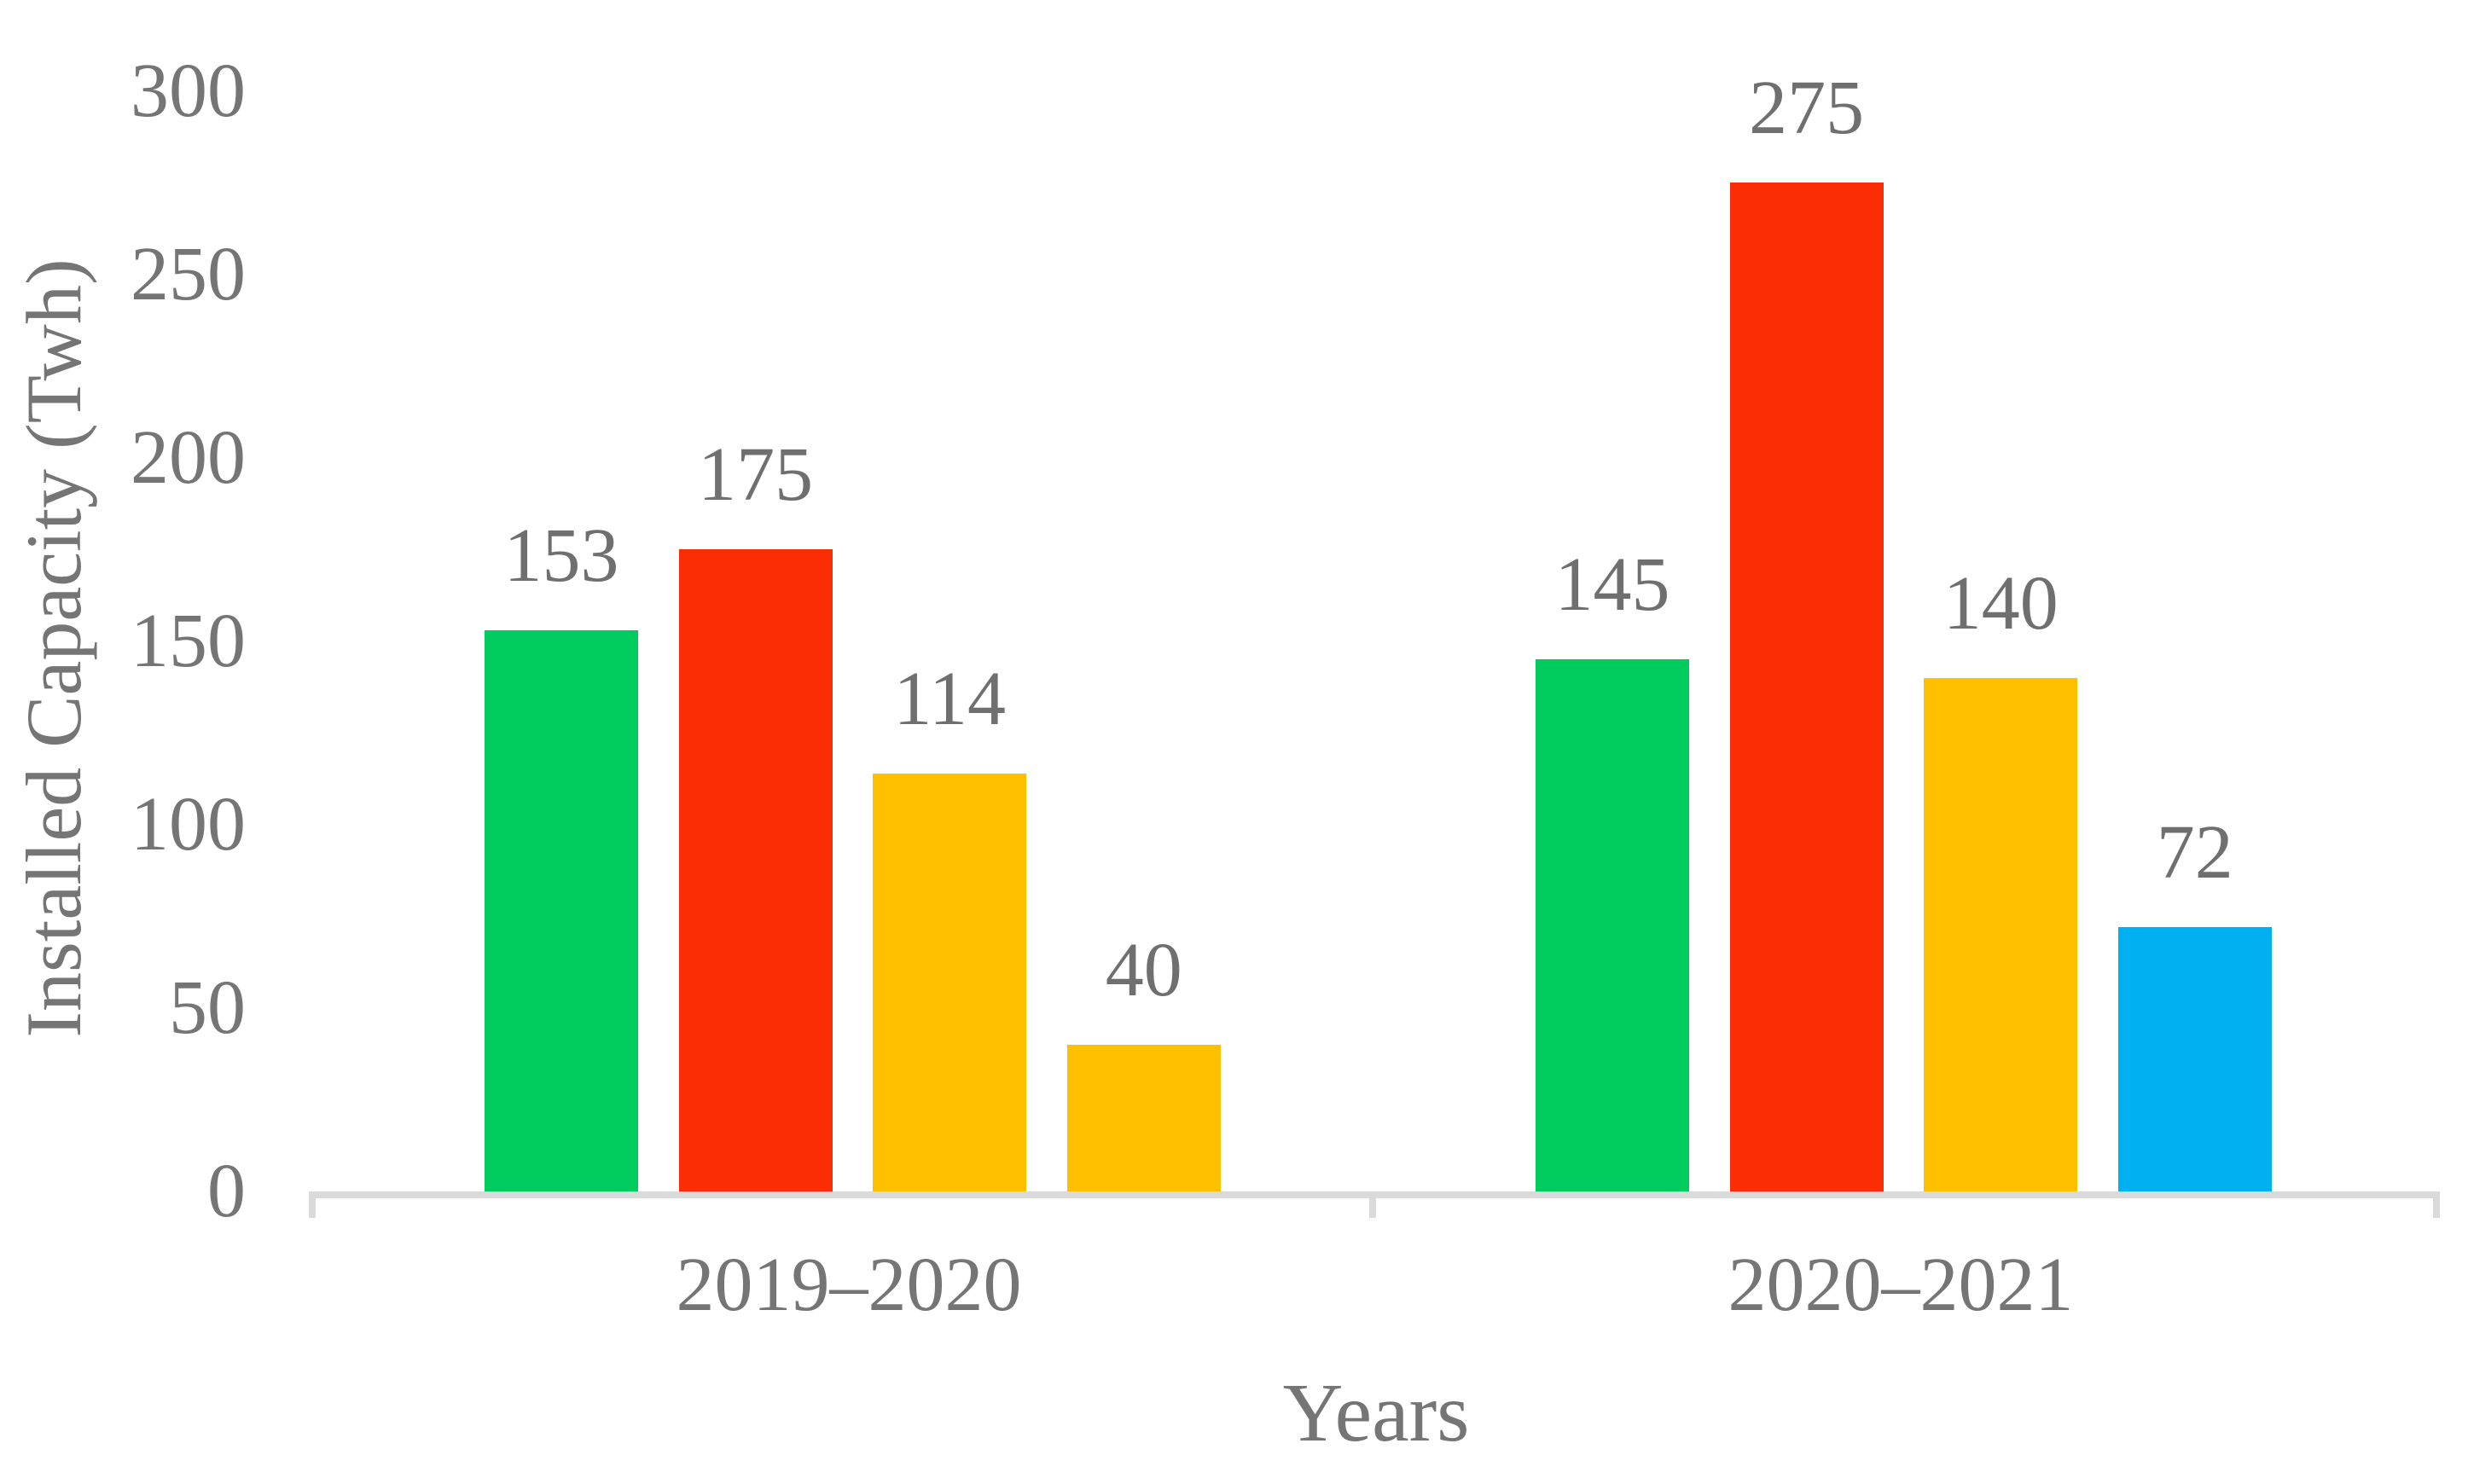 The height and width of the screenshot is (1484, 2468). Describe the element at coordinates (188, 91) in the screenshot. I see `y-tick-label: 300` at that location.